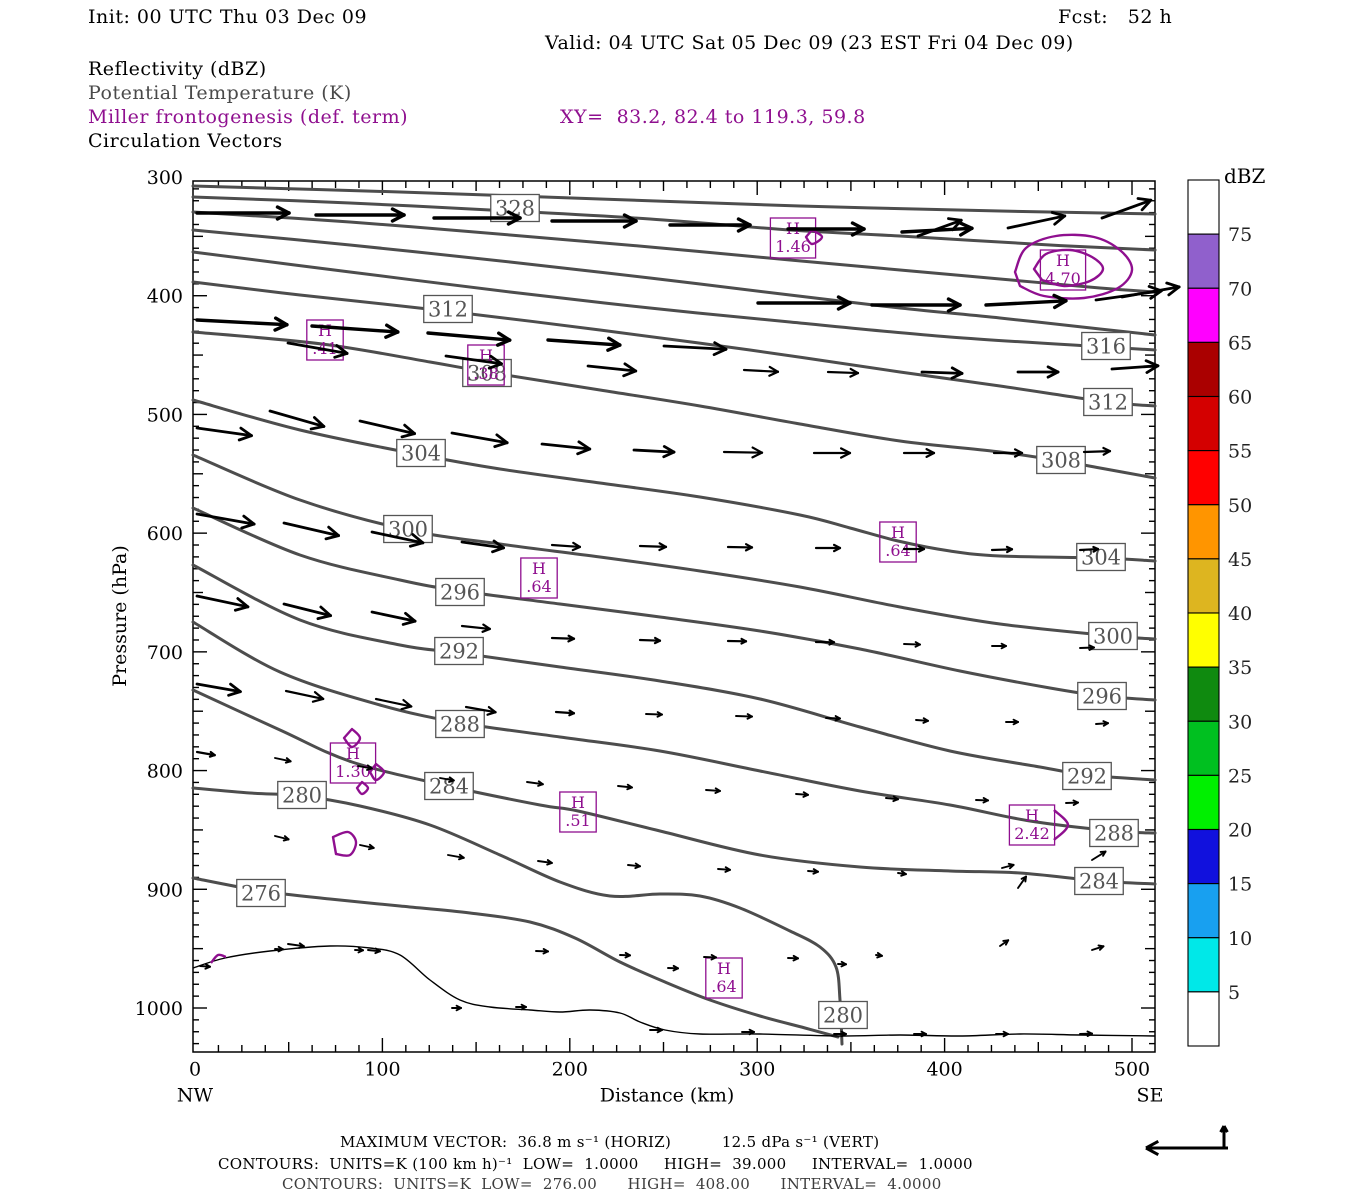 This screenshot has width=1350, height=1200. What do you see at coordinates (897, 550) in the screenshot?
I see `svg-text: .64` at bounding box center [897, 550].